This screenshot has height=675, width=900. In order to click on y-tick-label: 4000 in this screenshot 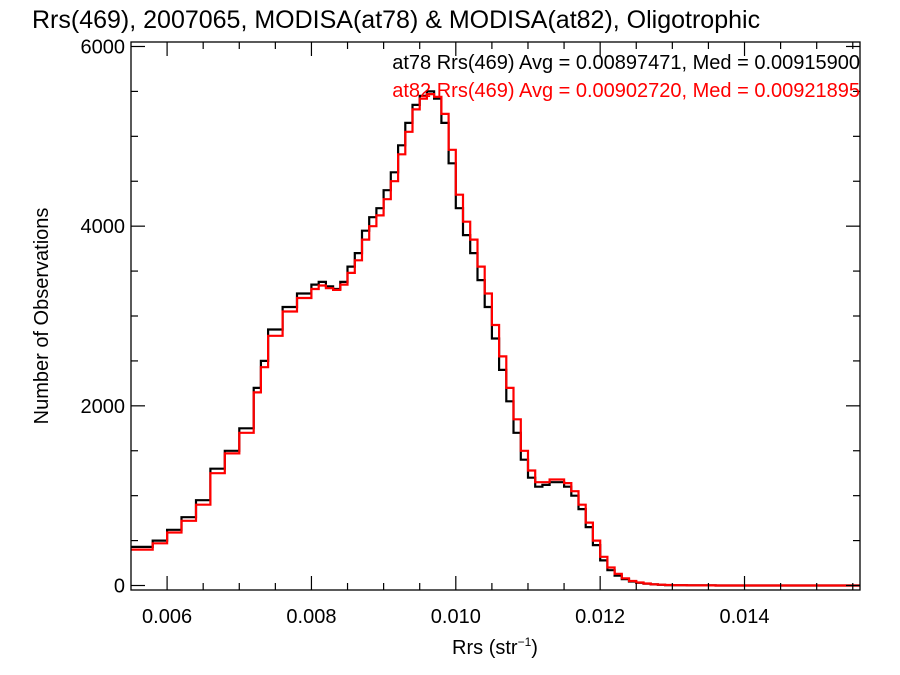, I will do `click(103, 227)`.